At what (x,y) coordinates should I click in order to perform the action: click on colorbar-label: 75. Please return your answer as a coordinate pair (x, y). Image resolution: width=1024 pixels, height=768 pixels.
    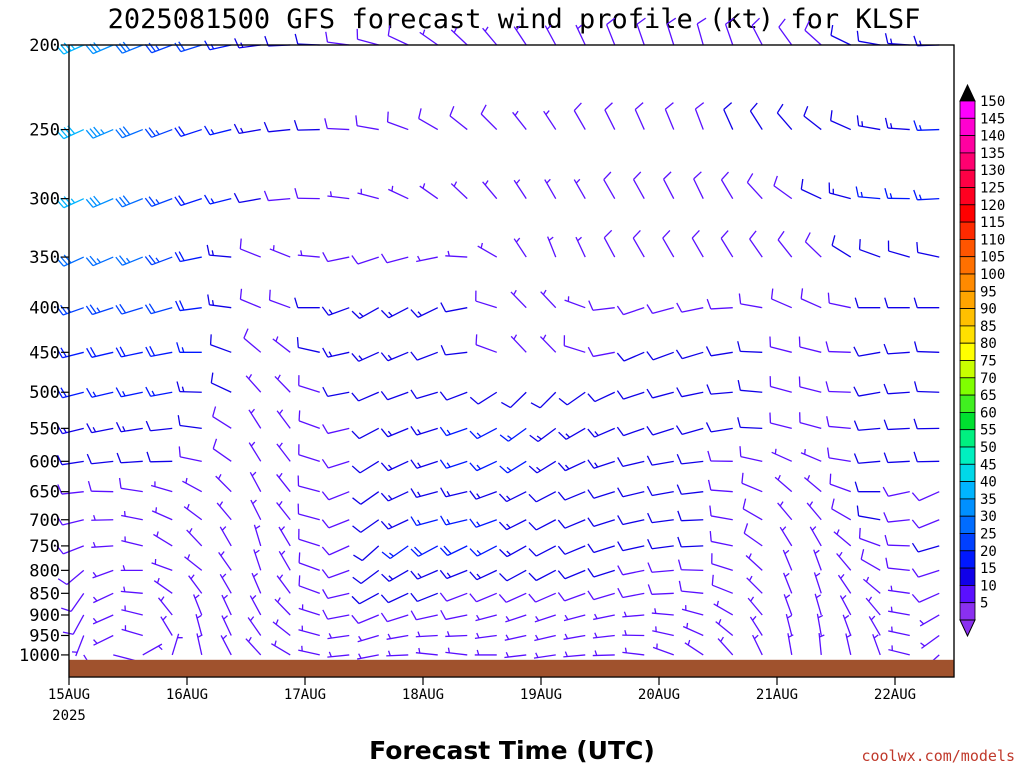
    Looking at the image, I should click on (988, 362).